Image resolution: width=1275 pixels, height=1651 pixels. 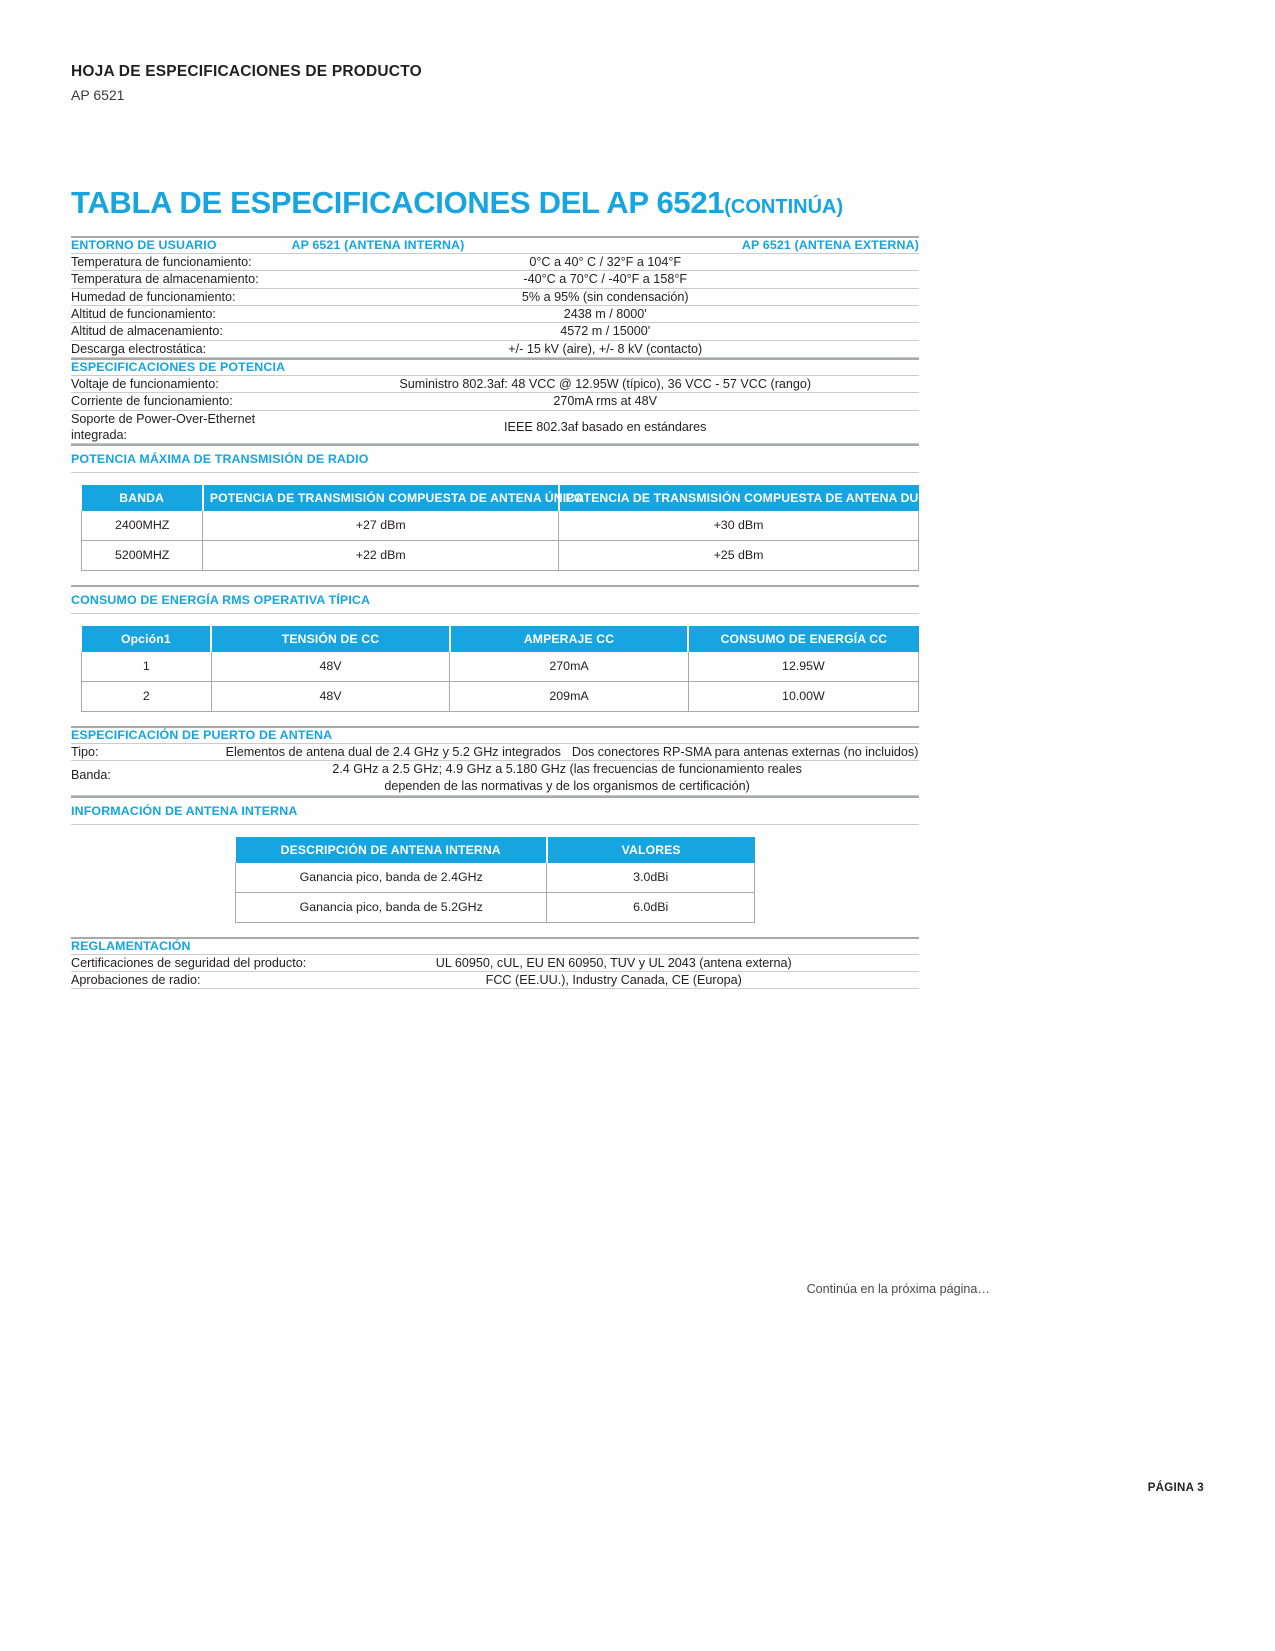 I want to click on row-label: Aprobaciones de radio:, so click(x=190, y=980).